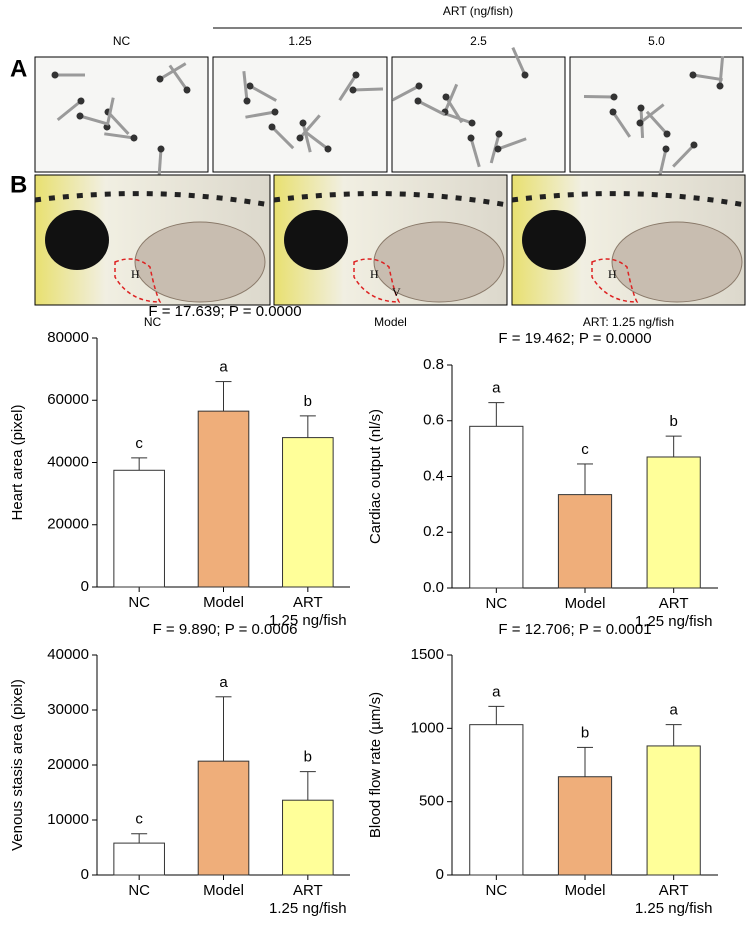  Describe the element at coordinates (440, 874) in the screenshot. I see `y-tick-label: 0` at that location.